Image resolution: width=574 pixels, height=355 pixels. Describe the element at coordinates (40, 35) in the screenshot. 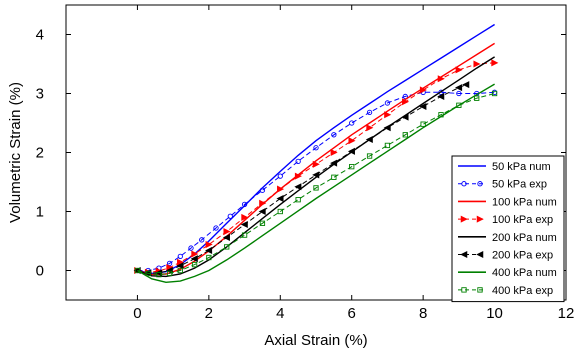

I see `y-tick-label: 4` at that location.